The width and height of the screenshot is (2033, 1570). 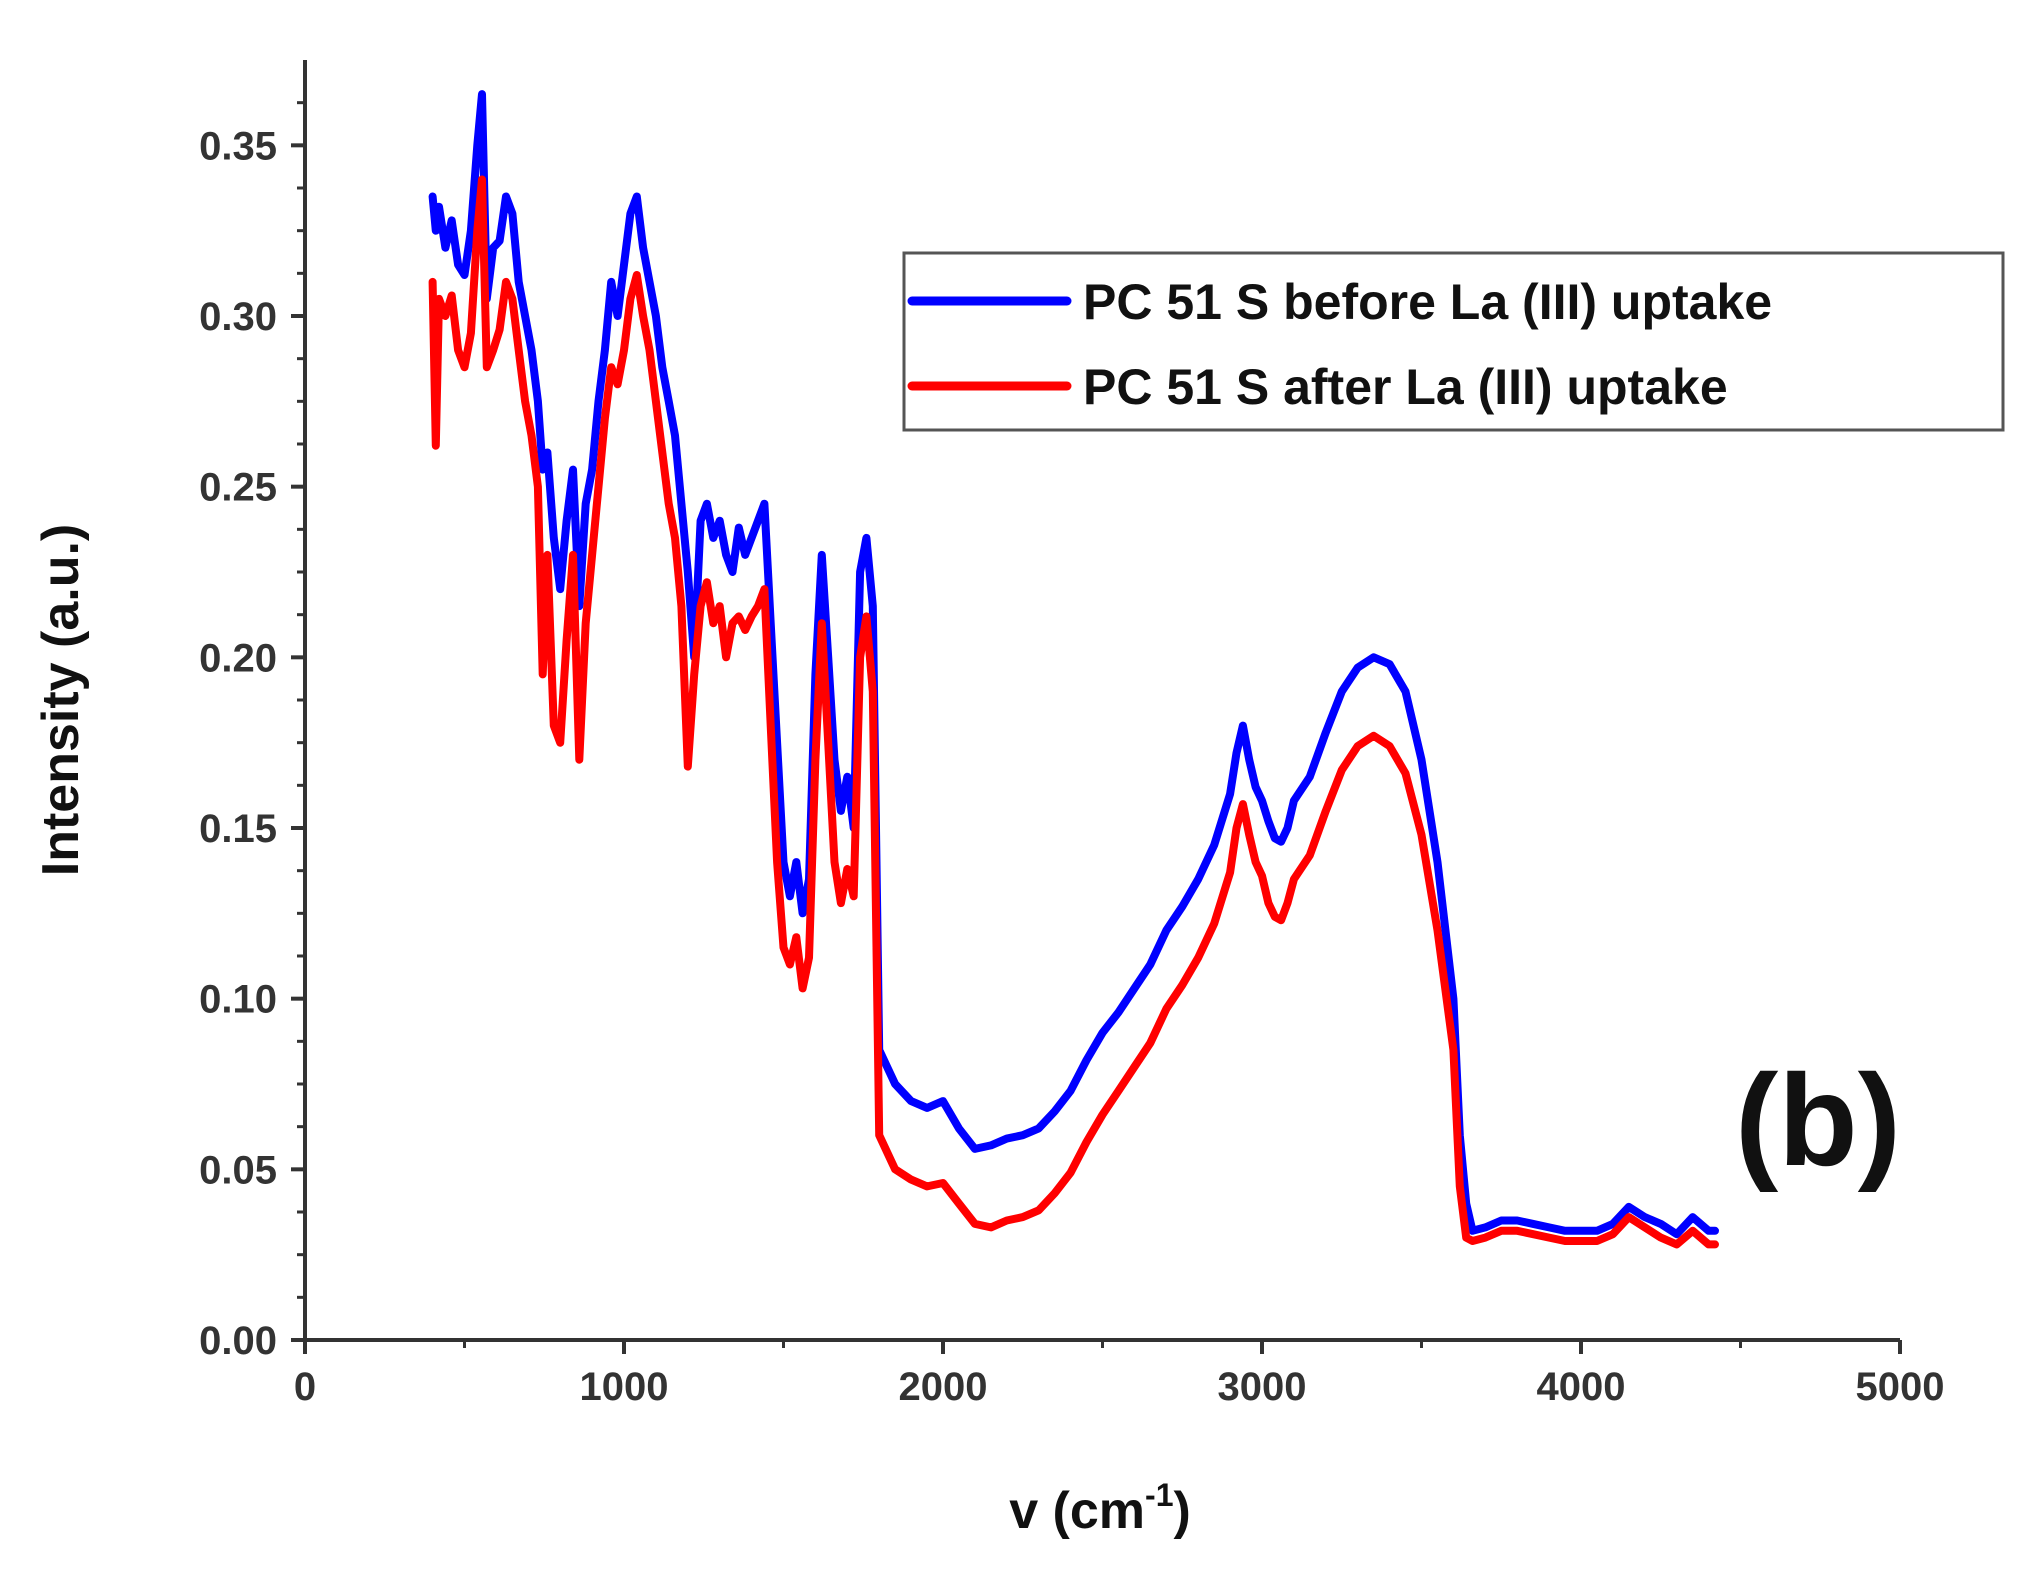 I want to click on x-tick-label: 2000, so click(x=943, y=1387).